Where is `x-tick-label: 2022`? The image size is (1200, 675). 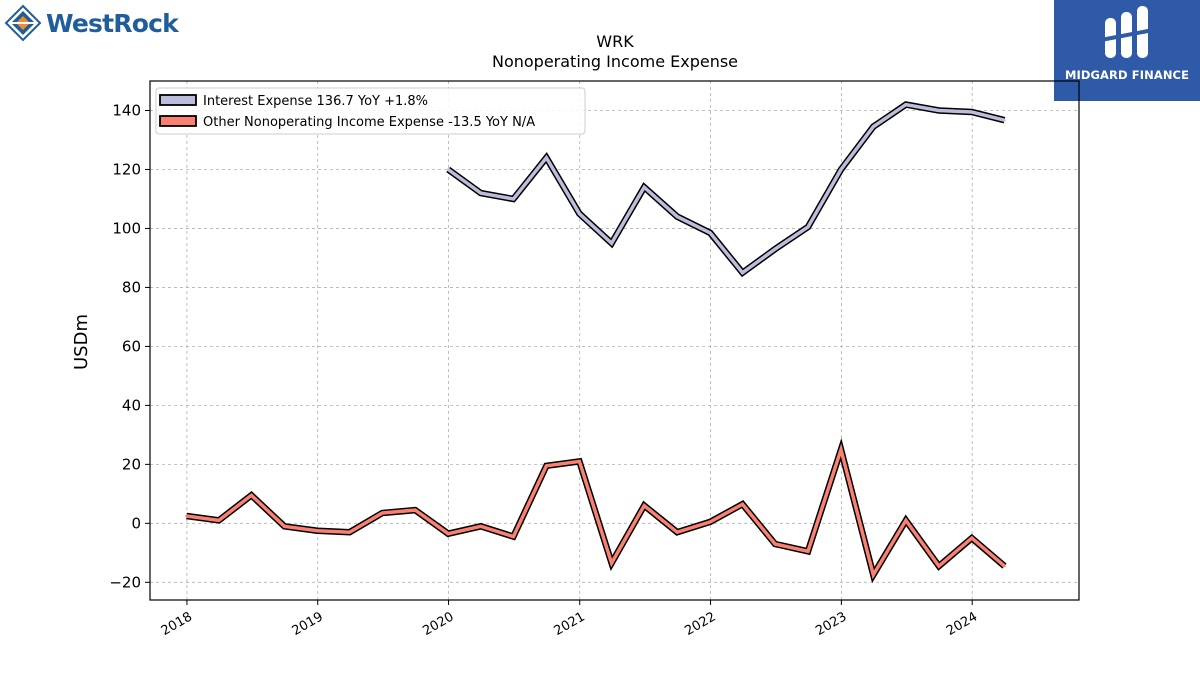
x-tick-label: 2022 is located at coordinates (700, 624).